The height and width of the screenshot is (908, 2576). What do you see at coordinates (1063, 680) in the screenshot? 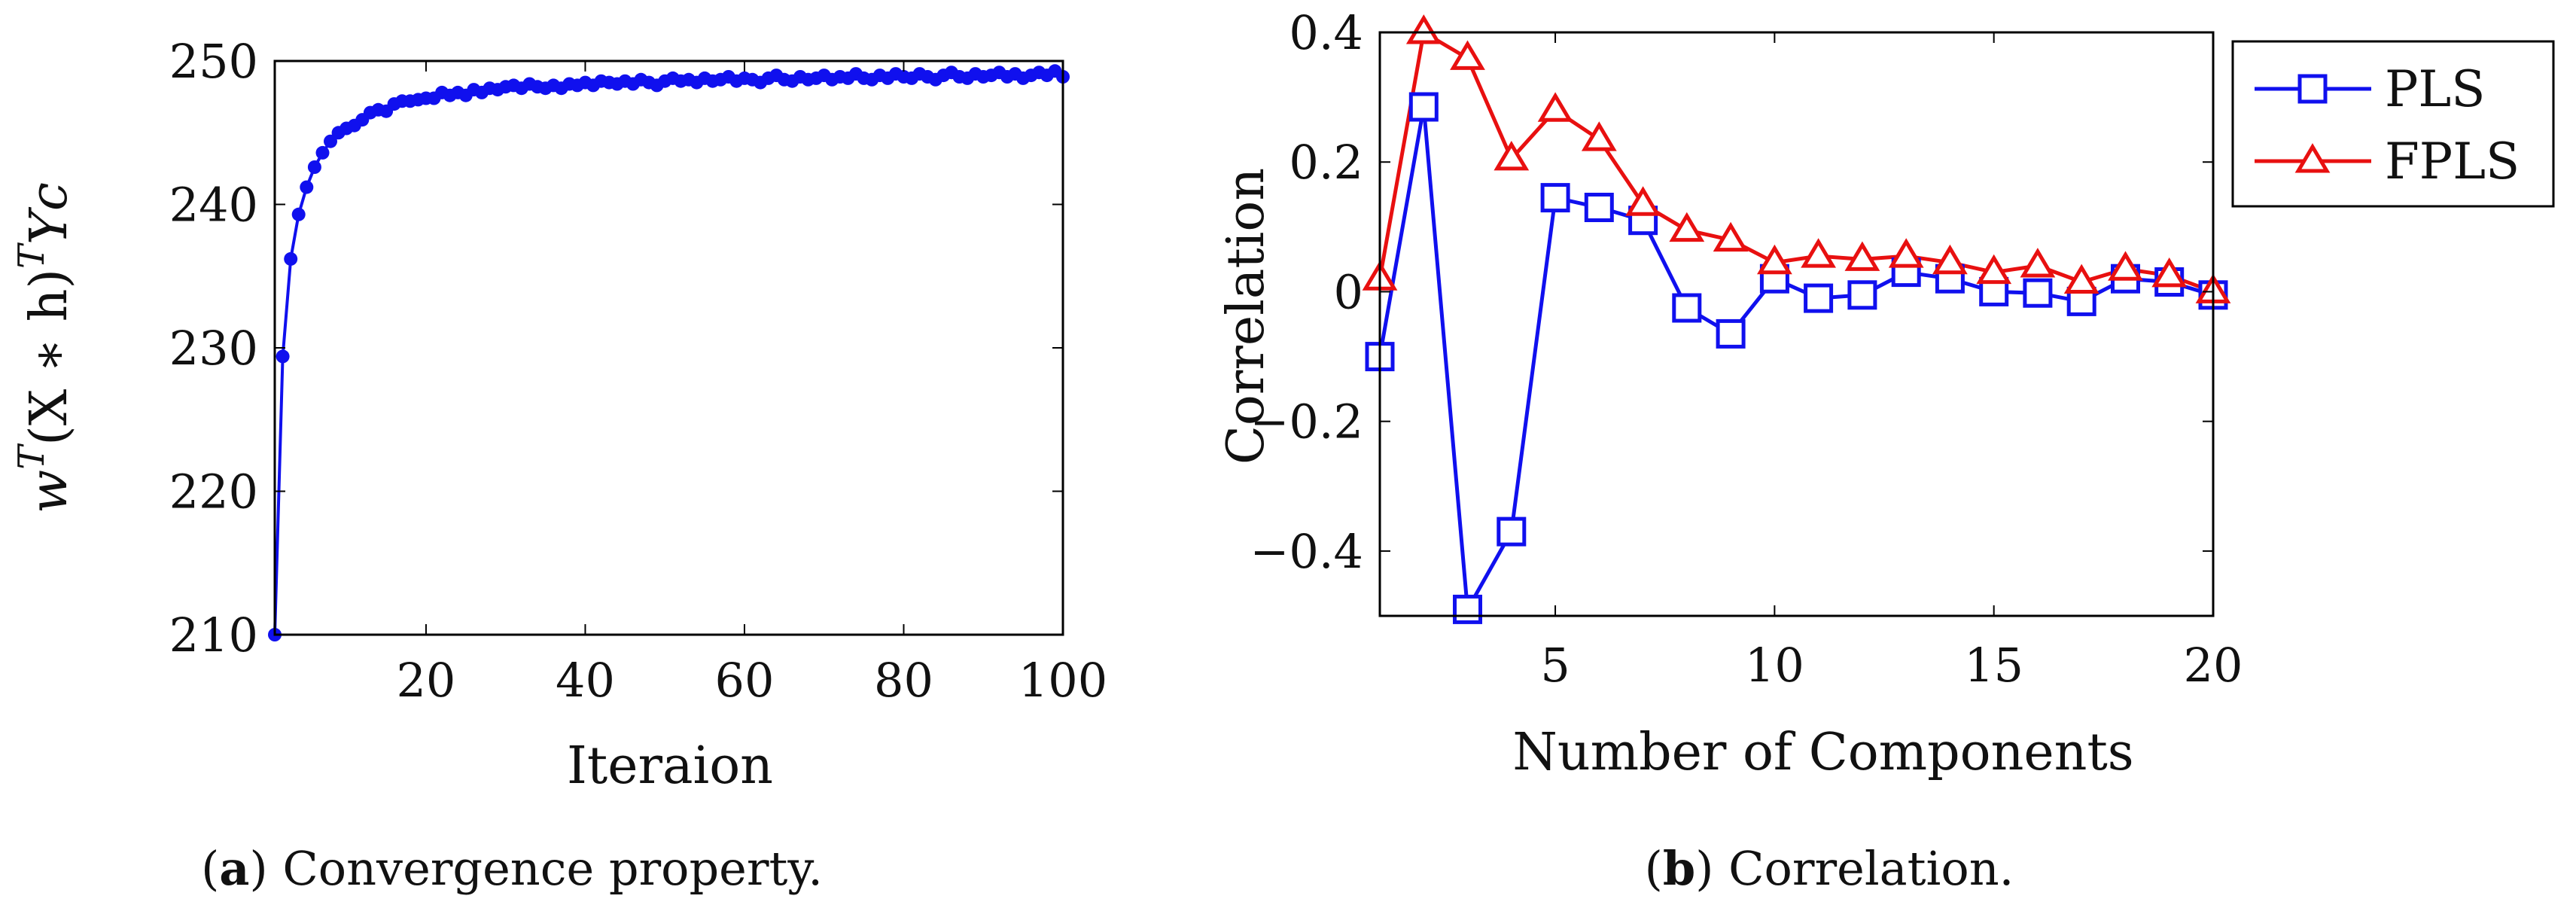
I see `x-tick-label: 100` at bounding box center [1063, 680].